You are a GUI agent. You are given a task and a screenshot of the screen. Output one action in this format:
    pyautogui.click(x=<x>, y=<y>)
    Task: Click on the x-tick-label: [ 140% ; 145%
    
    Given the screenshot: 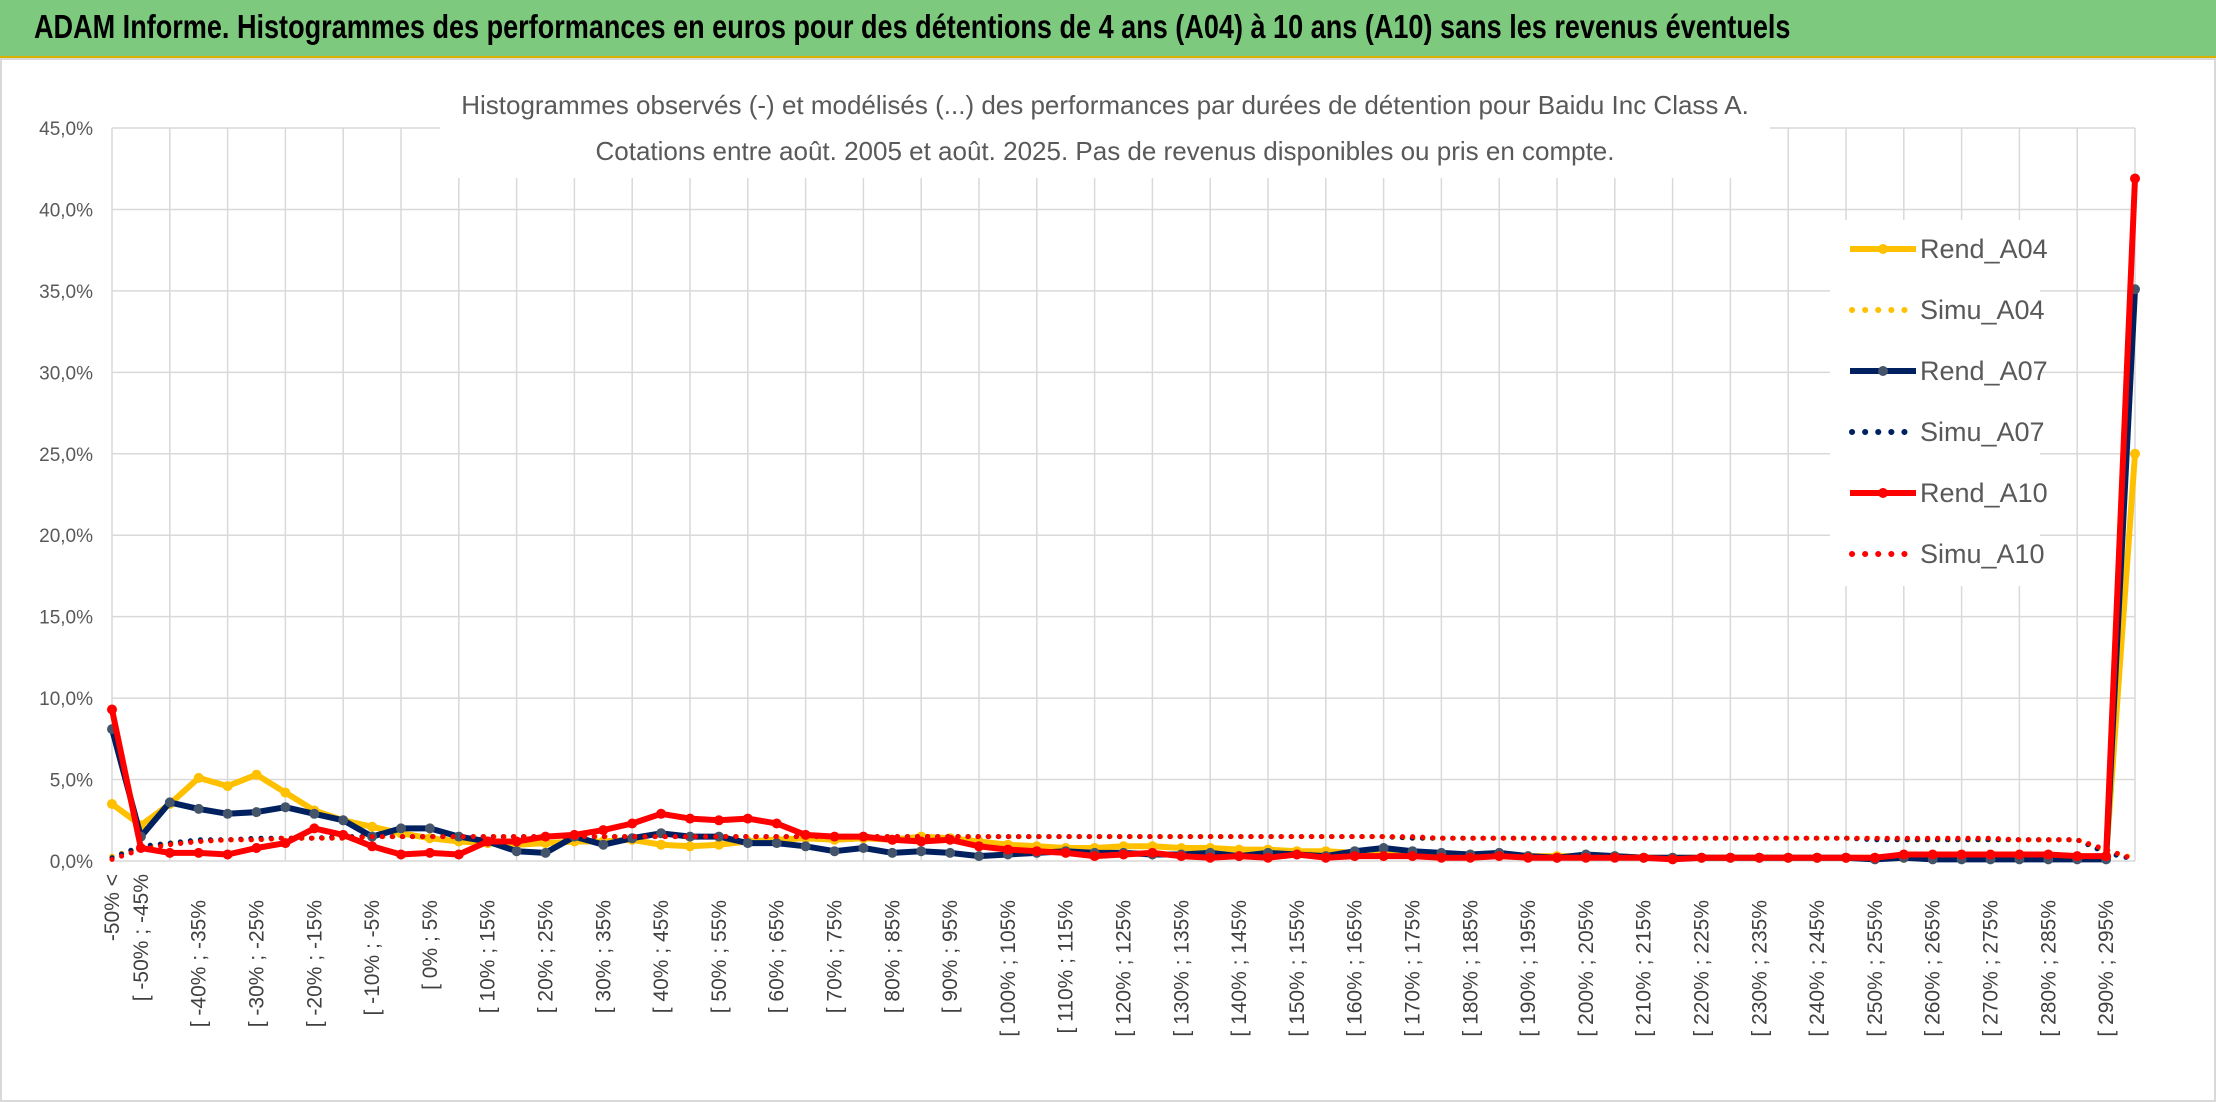 What is the action you would take?
    pyautogui.click(x=1239, y=968)
    